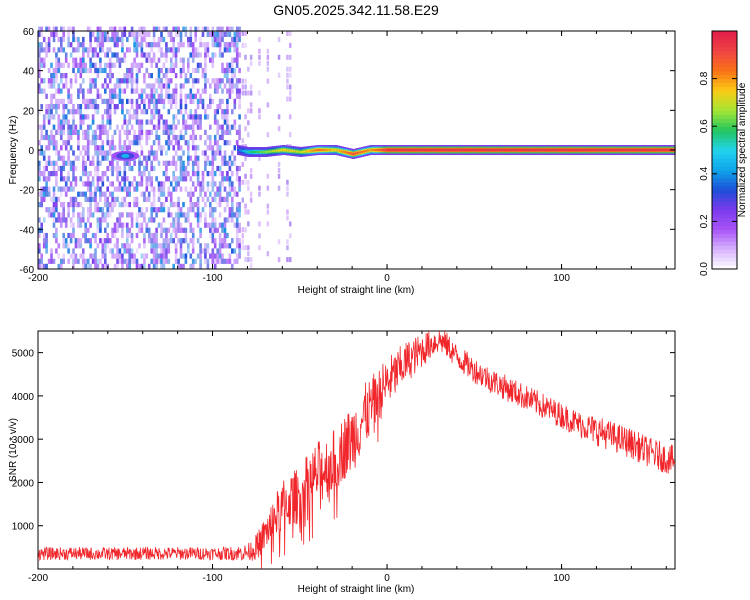  I want to click on y-tick-label: 40, so click(29, 72).